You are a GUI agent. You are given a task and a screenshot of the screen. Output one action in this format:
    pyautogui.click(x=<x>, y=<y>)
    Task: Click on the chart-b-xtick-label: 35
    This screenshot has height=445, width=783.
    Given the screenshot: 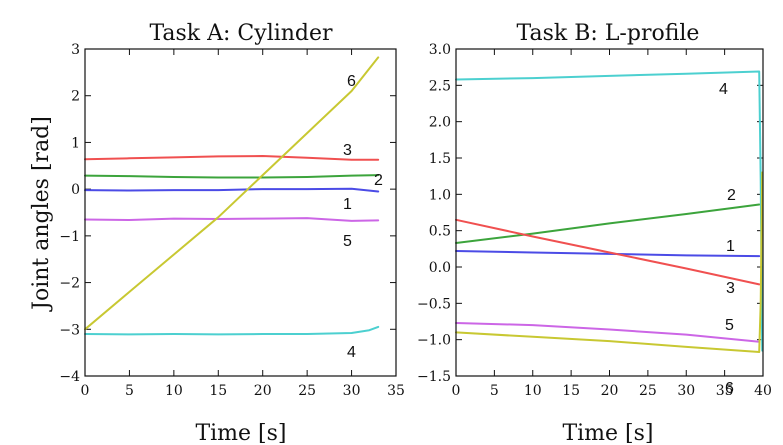 What is the action you would take?
    pyautogui.click(x=725, y=391)
    